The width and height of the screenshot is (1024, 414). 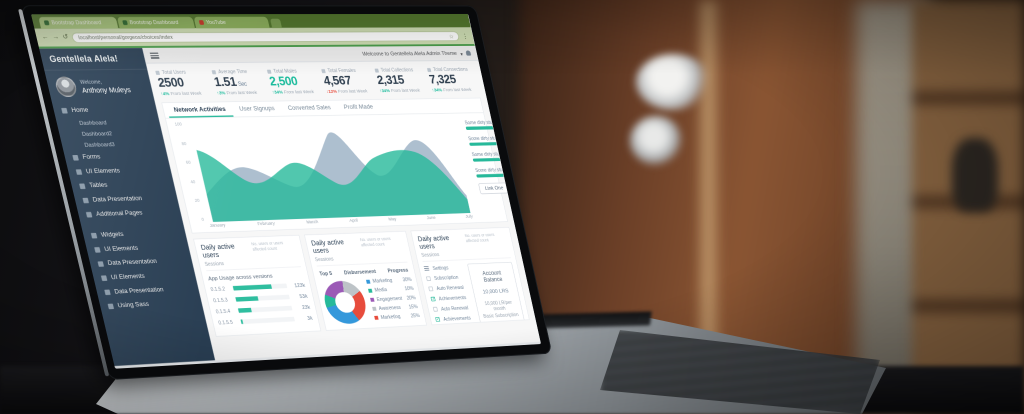 I want to click on progress-item: Some dirty stuff 4, so click(x=507, y=171).